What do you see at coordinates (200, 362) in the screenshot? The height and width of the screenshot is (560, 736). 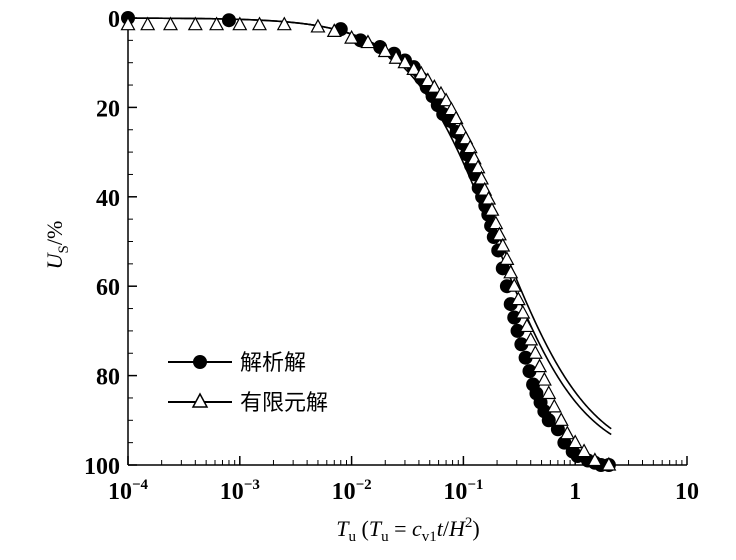 I see `legend-marker-analytic` at bounding box center [200, 362].